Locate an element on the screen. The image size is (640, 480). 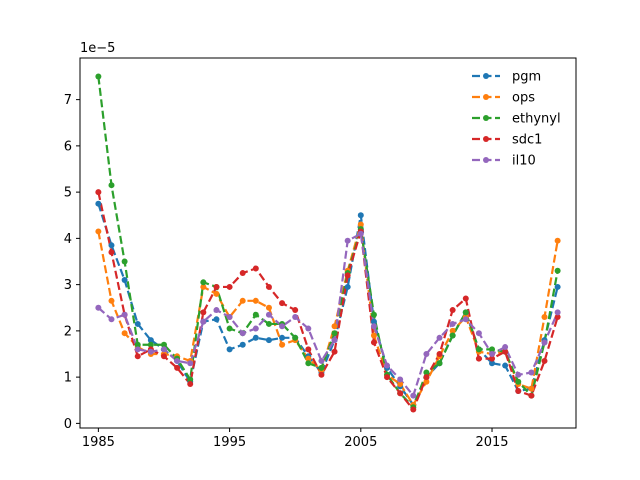
y-axis: 0 1 2 3 4 5 6 7 is located at coordinates (72, 262).